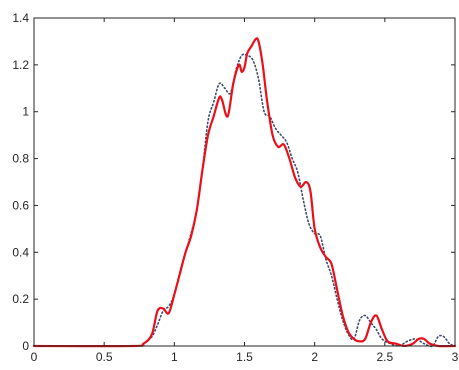 Image resolution: width=459 pixels, height=370 pixels. What do you see at coordinates (244, 357) in the screenshot?
I see `x-tick-label: 1.5` at bounding box center [244, 357].